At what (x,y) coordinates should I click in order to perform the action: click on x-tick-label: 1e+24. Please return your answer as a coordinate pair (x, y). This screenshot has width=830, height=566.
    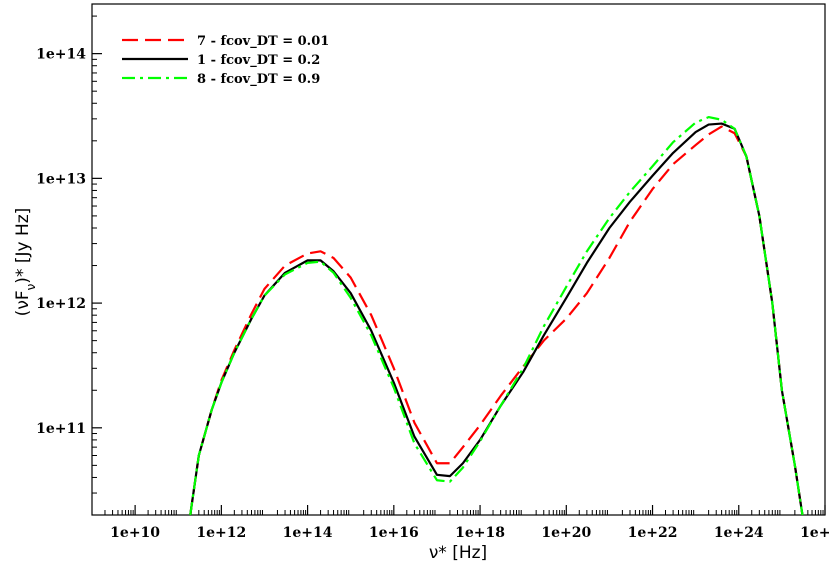
    Looking at the image, I should click on (739, 533).